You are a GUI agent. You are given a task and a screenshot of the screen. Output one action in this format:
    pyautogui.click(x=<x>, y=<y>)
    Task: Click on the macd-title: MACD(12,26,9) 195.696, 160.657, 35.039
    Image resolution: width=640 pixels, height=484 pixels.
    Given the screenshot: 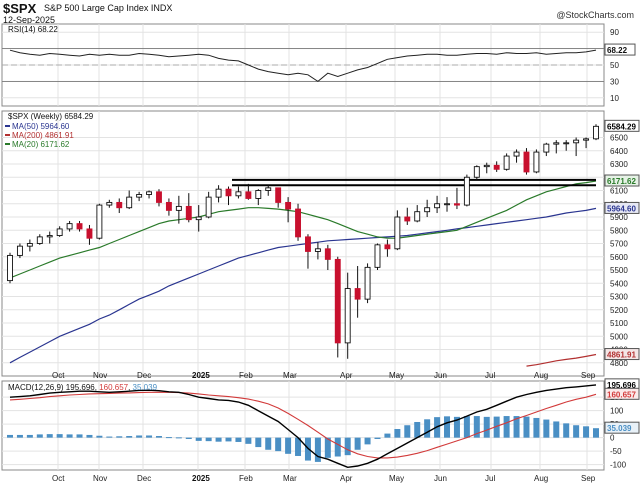 What is the action you would take?
    pyautogui.click(x=83, y=387)
    